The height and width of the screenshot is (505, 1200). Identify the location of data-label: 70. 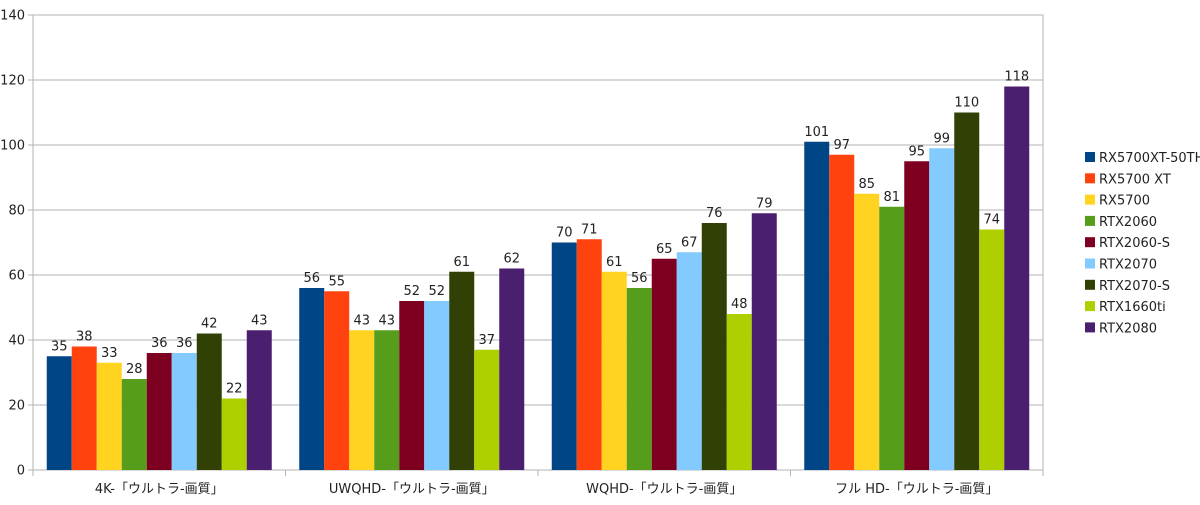
(564, 233).